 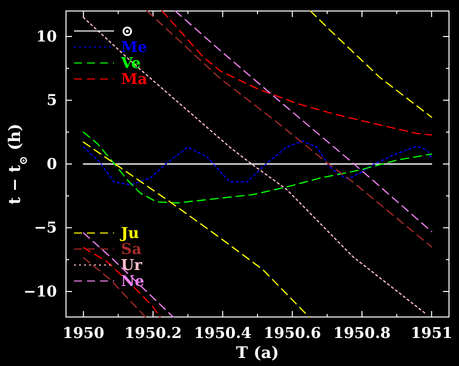 What do you see at coordinates (257, 163) in the screenshot?
I see `line-series` at bounding box center [257, 163].